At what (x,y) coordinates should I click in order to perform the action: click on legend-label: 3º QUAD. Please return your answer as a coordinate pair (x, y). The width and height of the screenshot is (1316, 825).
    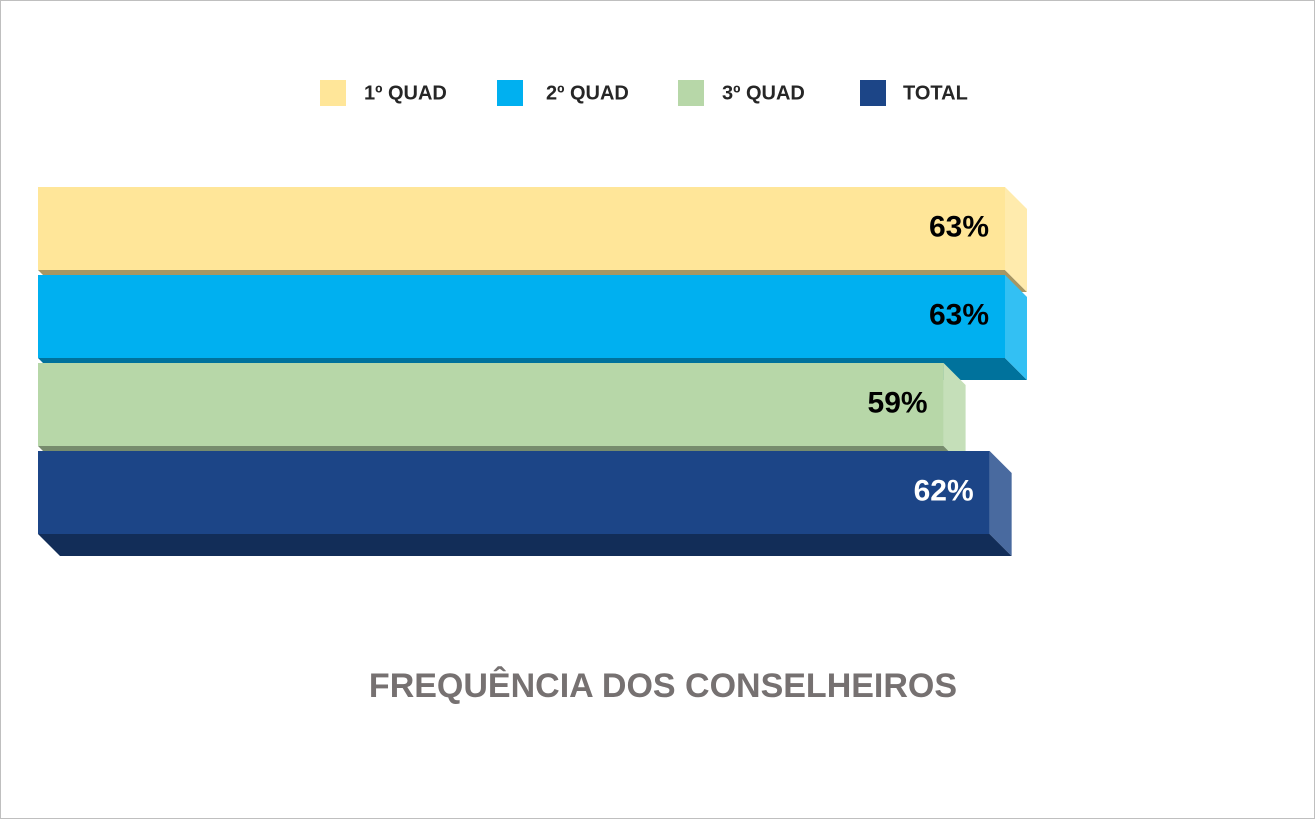
    Looking at the image, I should click on (763, 93).